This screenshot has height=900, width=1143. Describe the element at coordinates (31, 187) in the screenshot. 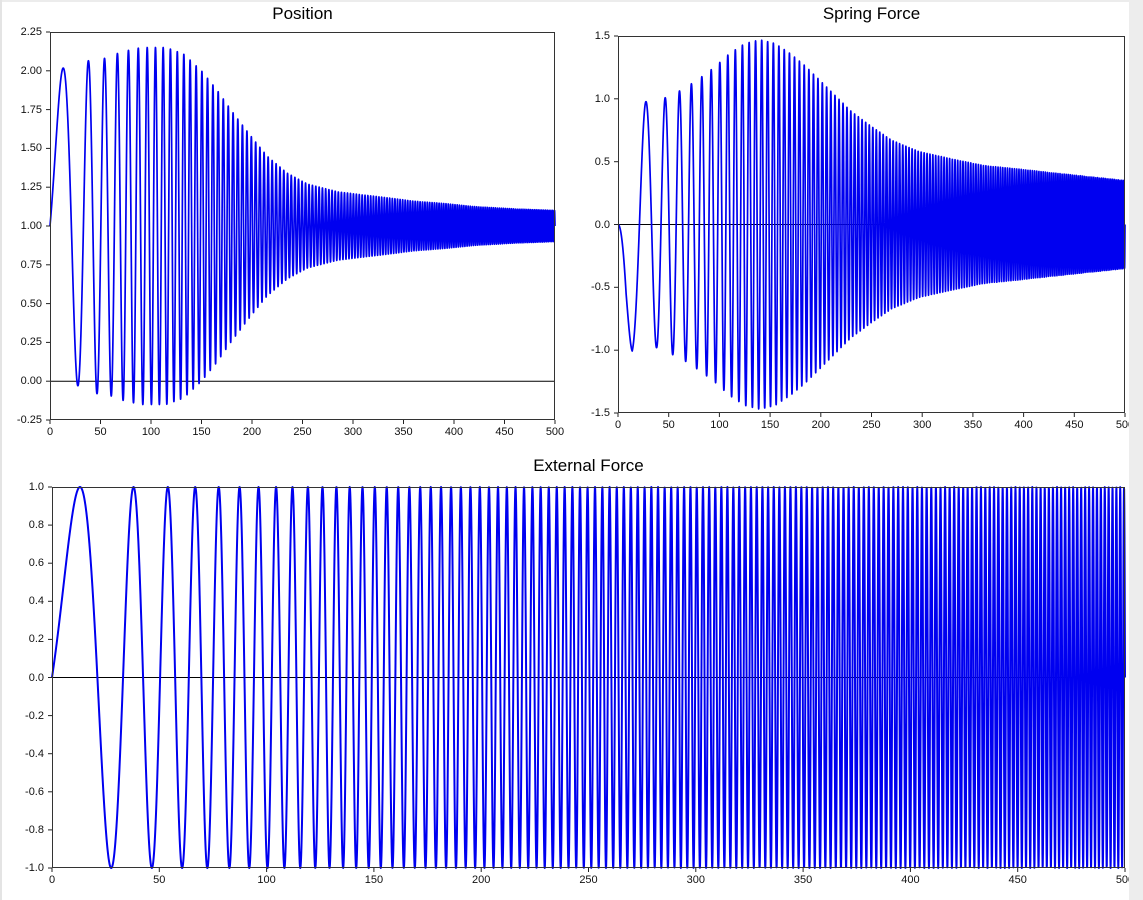

I see `y-tick-label: 1.25` at that location.